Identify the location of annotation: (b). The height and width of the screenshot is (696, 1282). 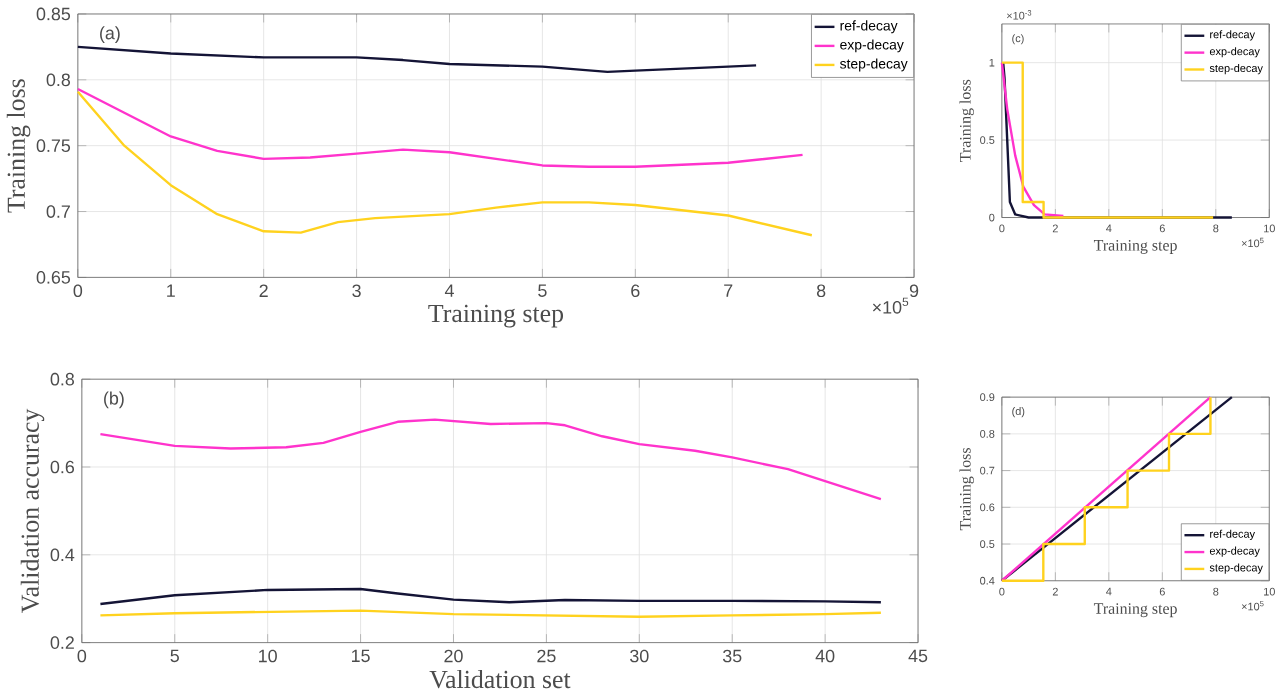
(114, 399).